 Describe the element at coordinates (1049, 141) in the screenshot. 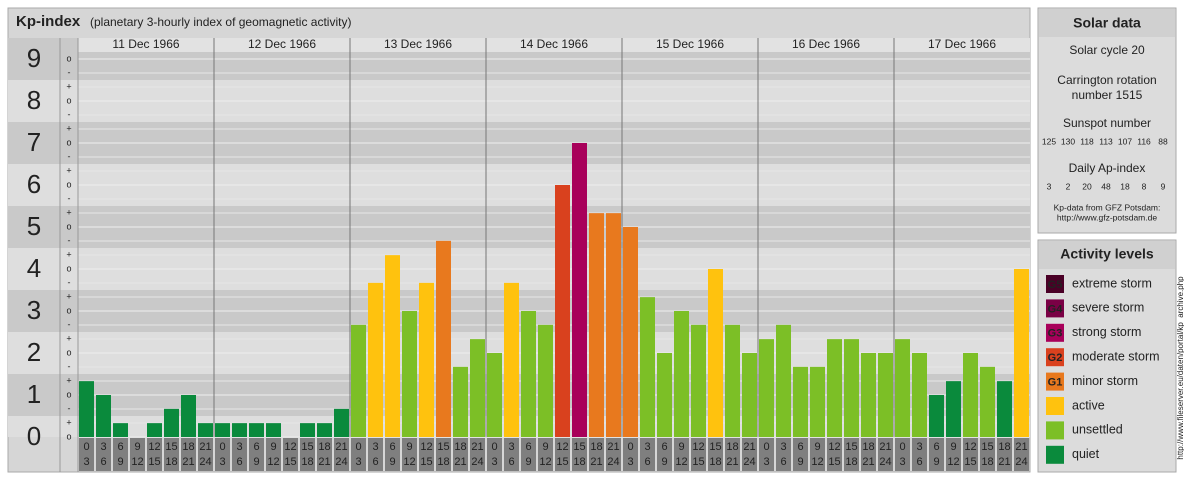

I see `sunspot-number: 125` at that location.